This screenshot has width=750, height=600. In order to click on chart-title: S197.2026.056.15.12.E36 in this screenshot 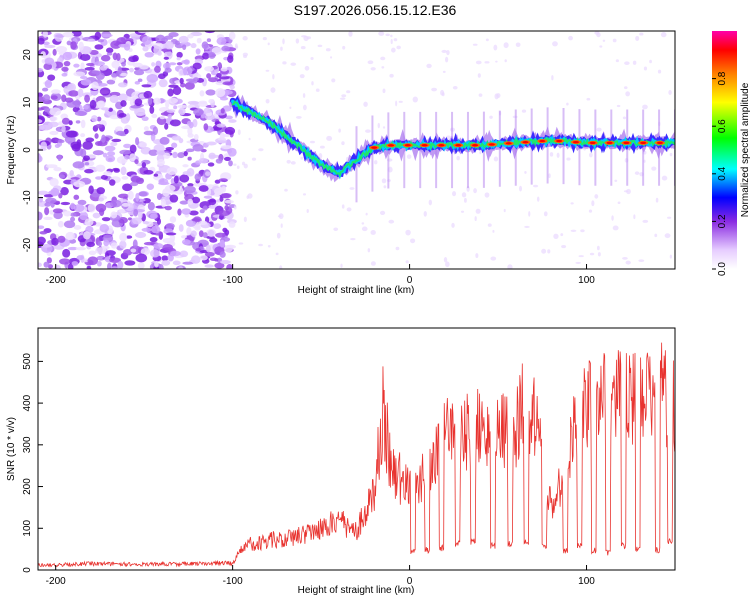, I will do `click(375, 10)`.